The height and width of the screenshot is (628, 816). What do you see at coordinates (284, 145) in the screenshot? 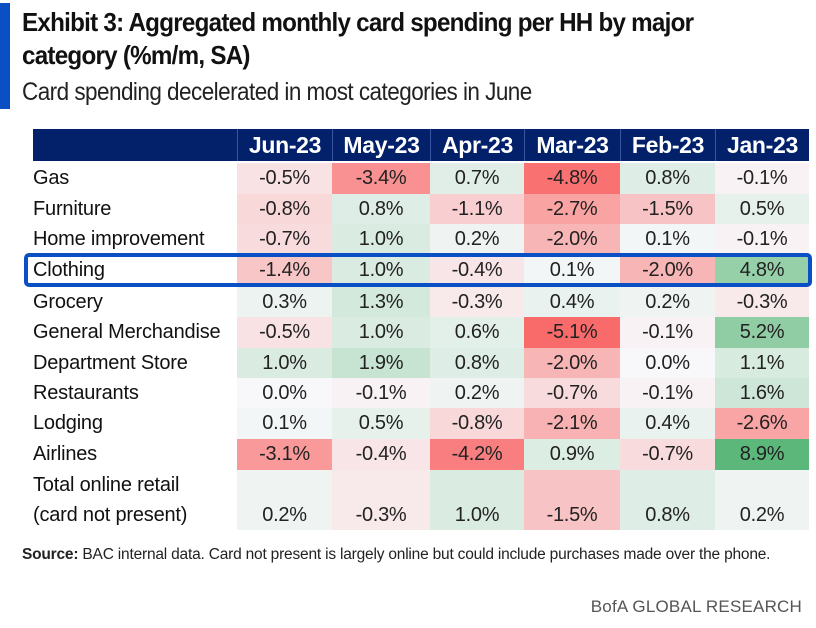
I see `column-header: Jun-23` at bounding box center [284, 145].